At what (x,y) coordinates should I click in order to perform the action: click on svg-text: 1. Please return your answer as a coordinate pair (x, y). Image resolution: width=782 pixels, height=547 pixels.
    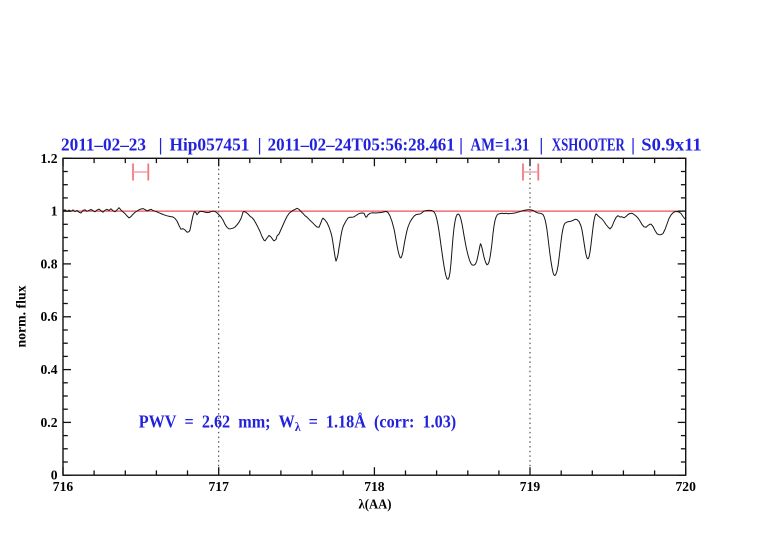
    Looking at the image, I should click on (54, 211).